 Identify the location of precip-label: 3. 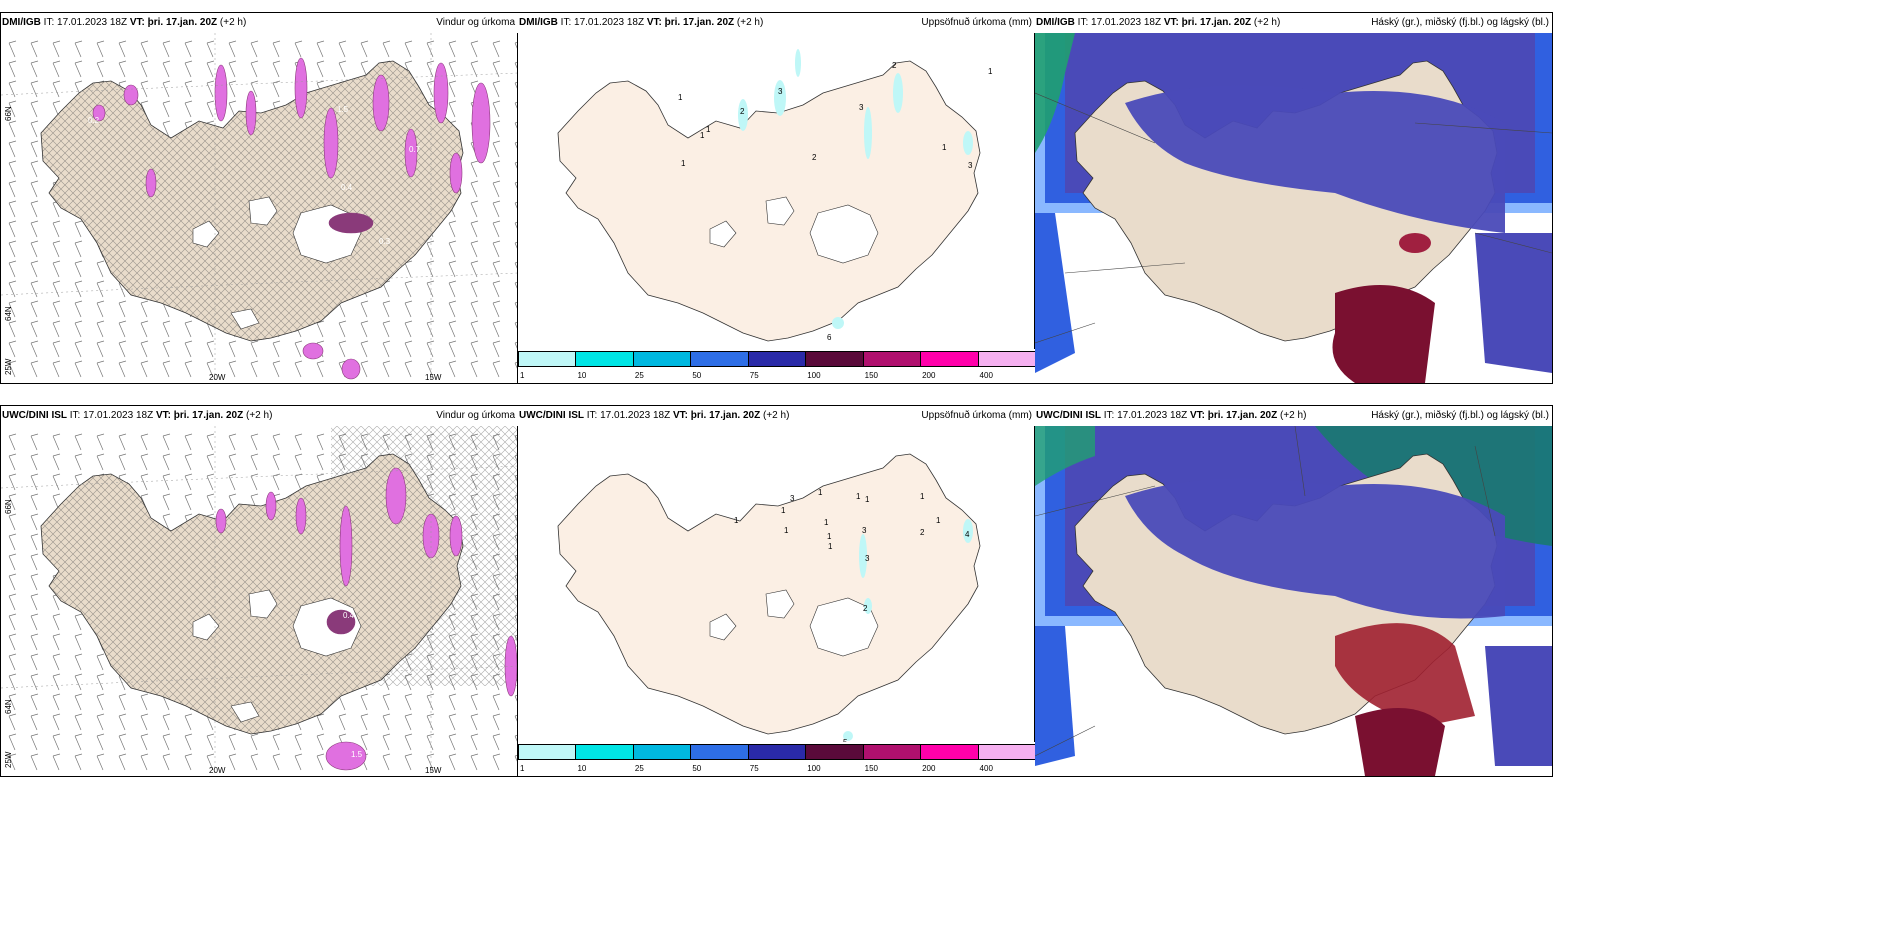
(864, 530).